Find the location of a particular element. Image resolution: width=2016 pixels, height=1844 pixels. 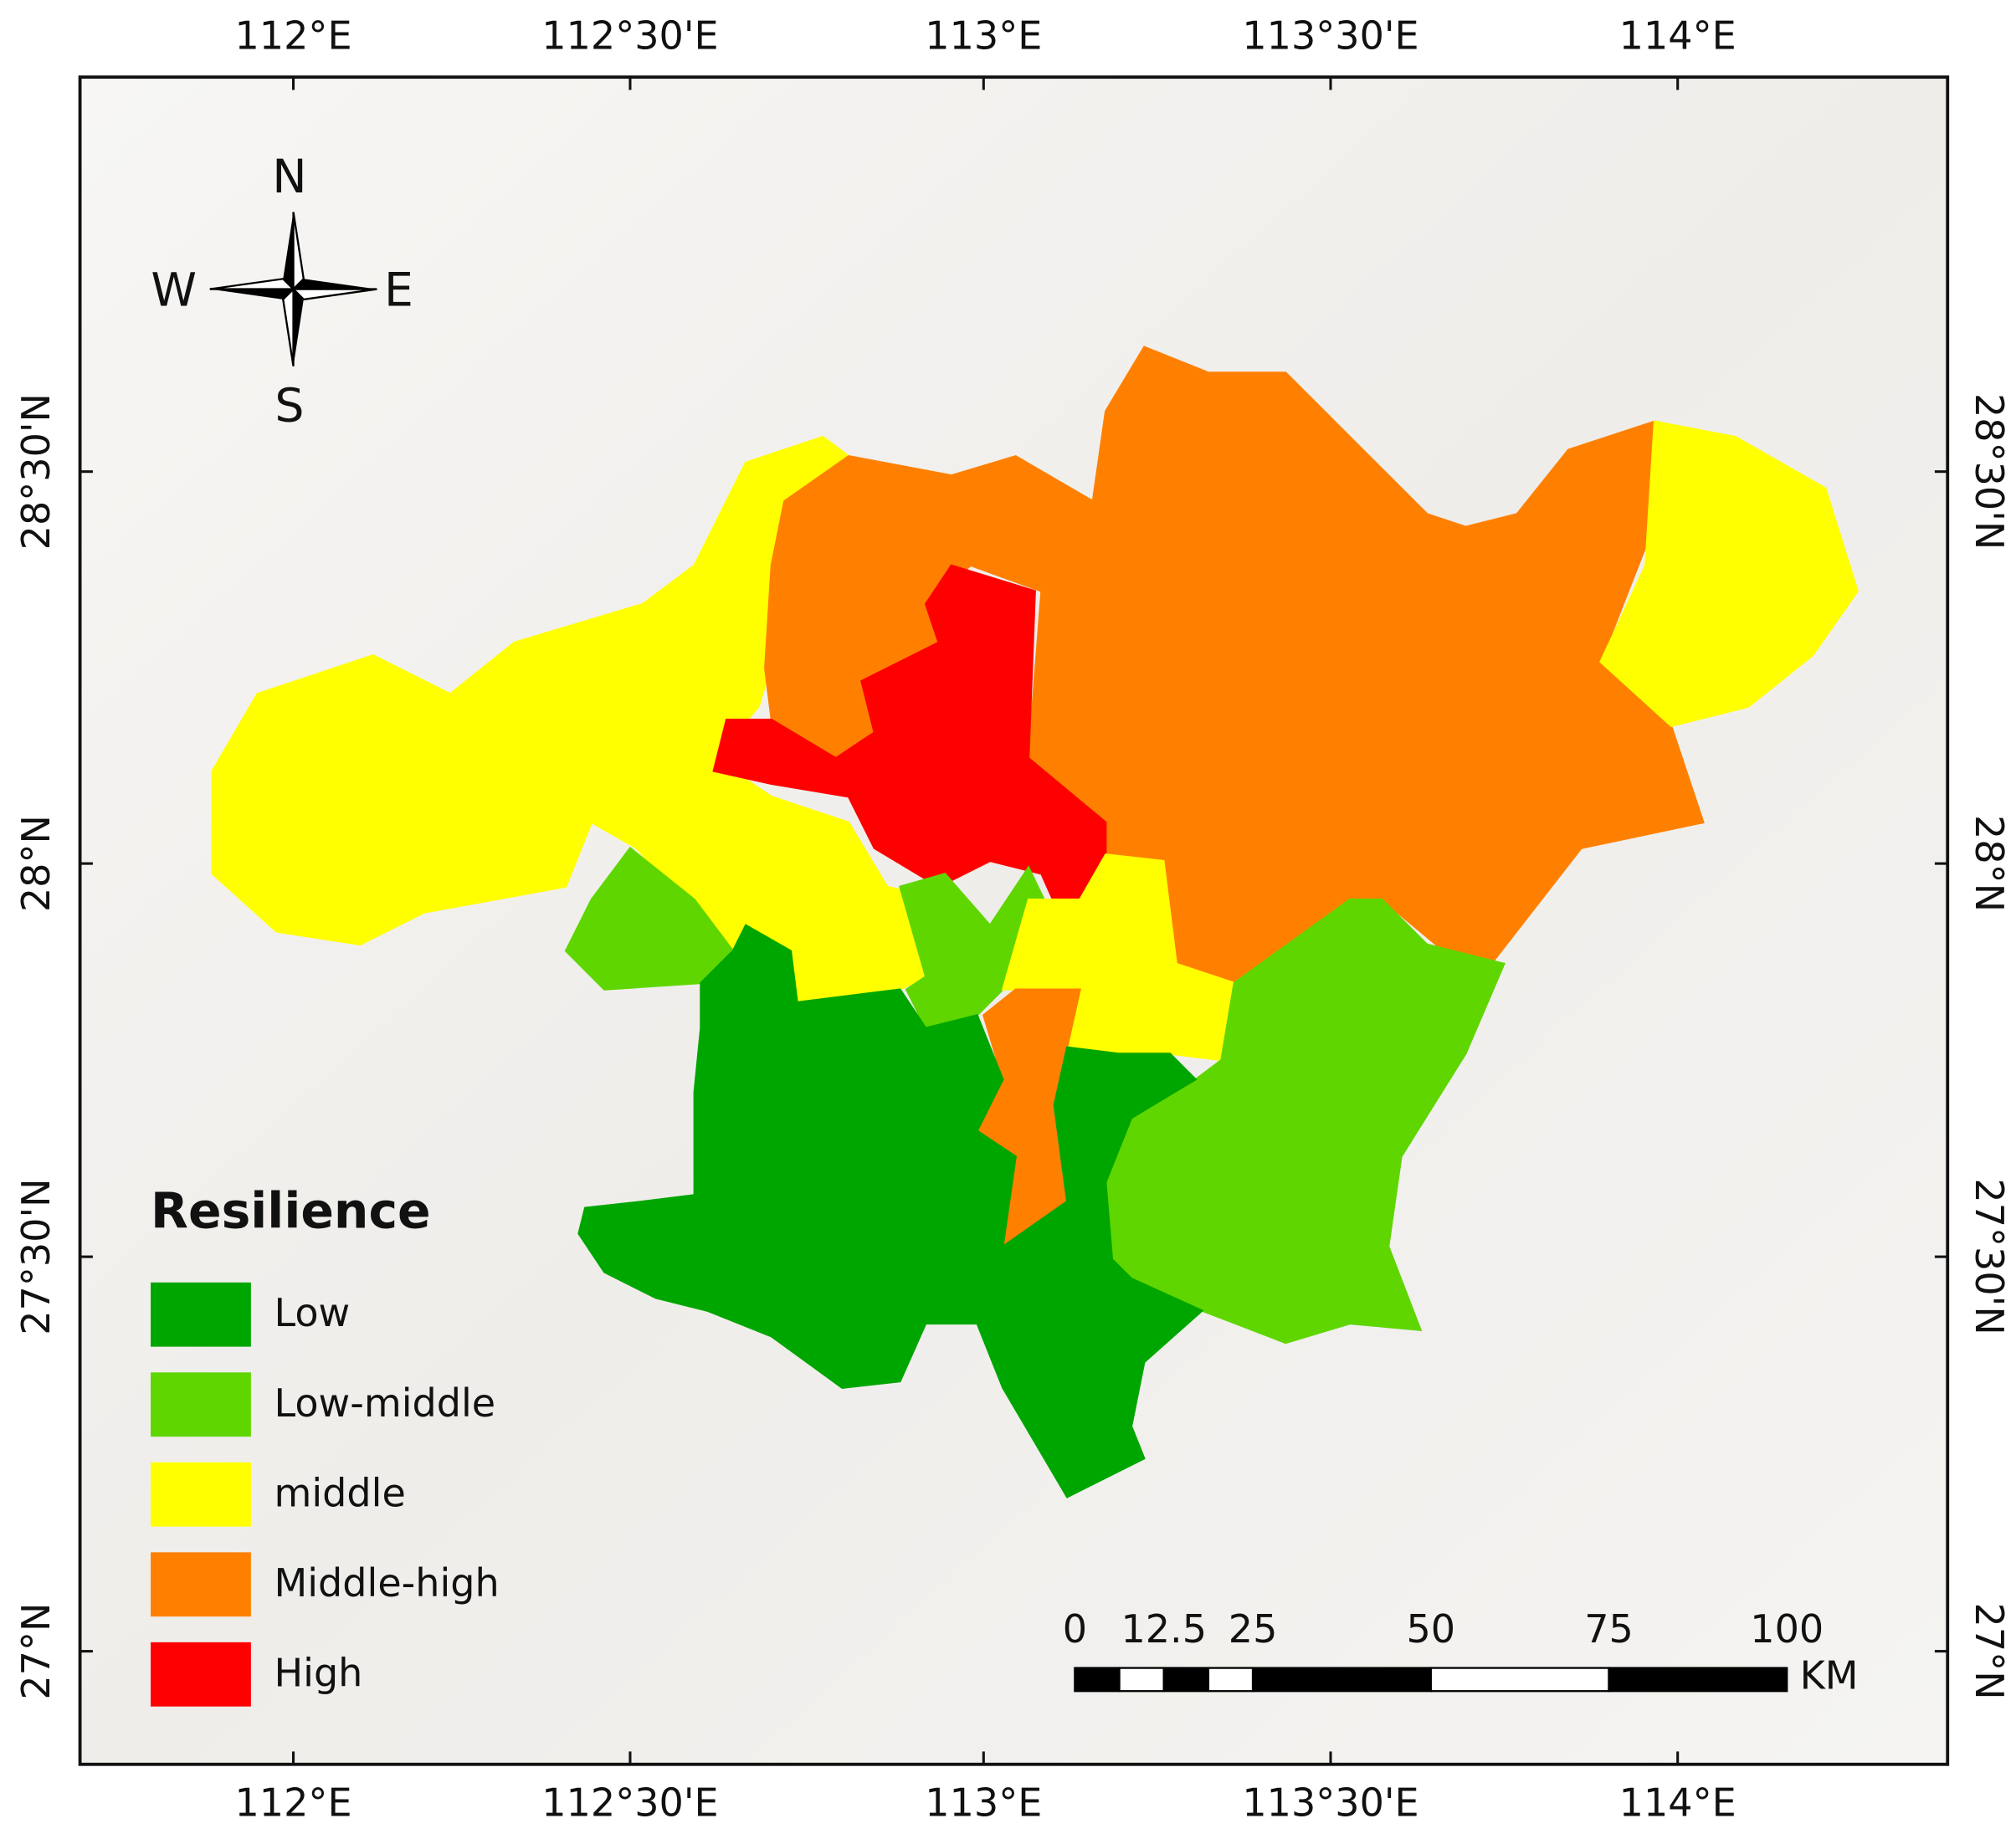

compass-west: W is located at coordinates (174, 291).